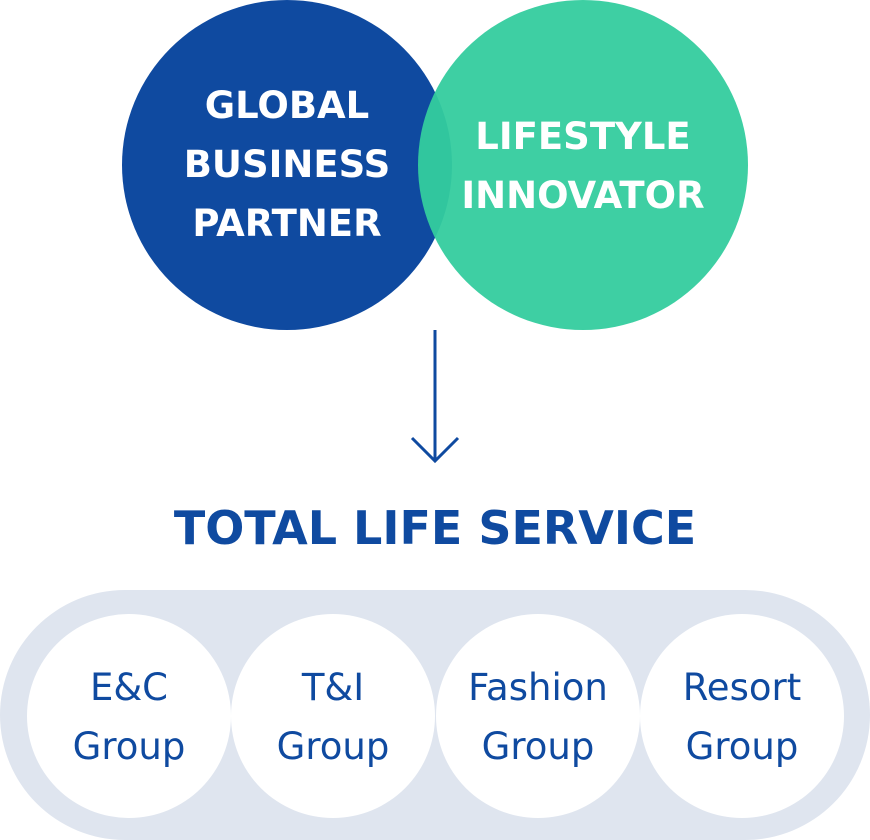 The width and height of the screenshot is (870, 840). What do you see at coordinates (129, 687) in the screenshot?
I see `group-ec-line-1: E&C` at bounding box center [129, 687].